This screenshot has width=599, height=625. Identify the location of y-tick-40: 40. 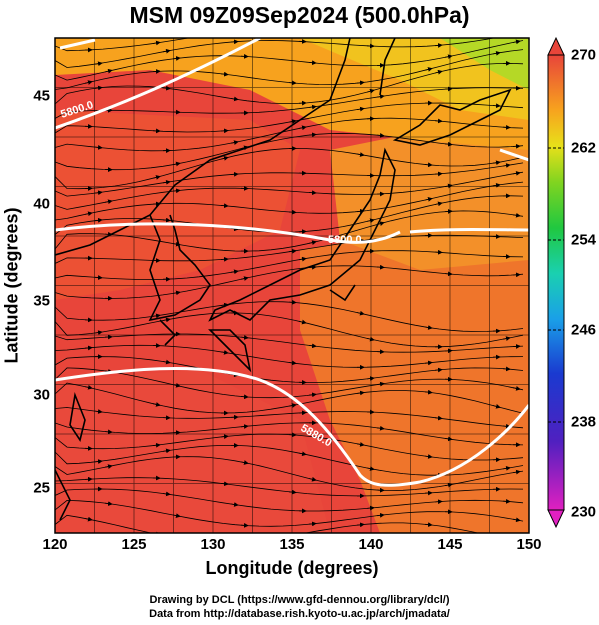
(41, 204).